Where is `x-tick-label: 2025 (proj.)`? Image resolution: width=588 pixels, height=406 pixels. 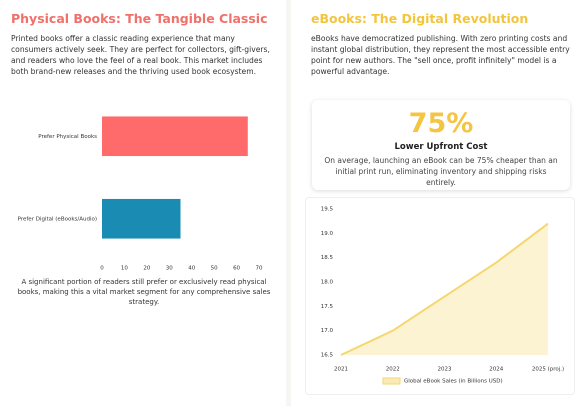
x-tick-label: 2025 (proj.) is located at coordinates (548, 370).